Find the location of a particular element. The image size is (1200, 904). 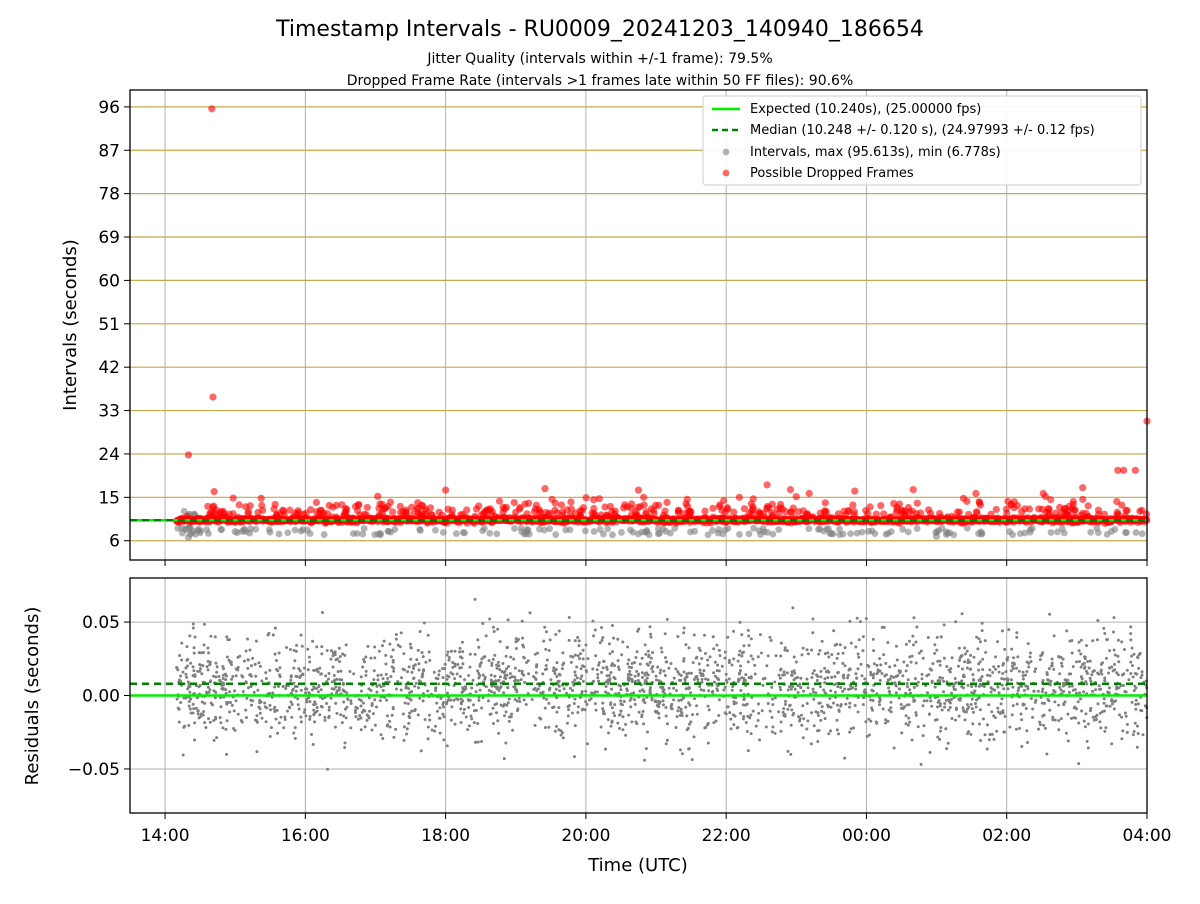

intervals-y-tick-label: 87 is located at coordinates (109, 151).